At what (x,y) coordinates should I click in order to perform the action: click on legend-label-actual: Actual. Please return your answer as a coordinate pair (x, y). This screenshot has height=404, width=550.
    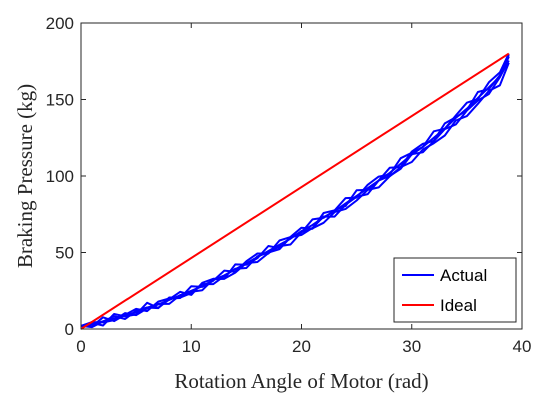
    Looking at the image, I should click on (463, 275).